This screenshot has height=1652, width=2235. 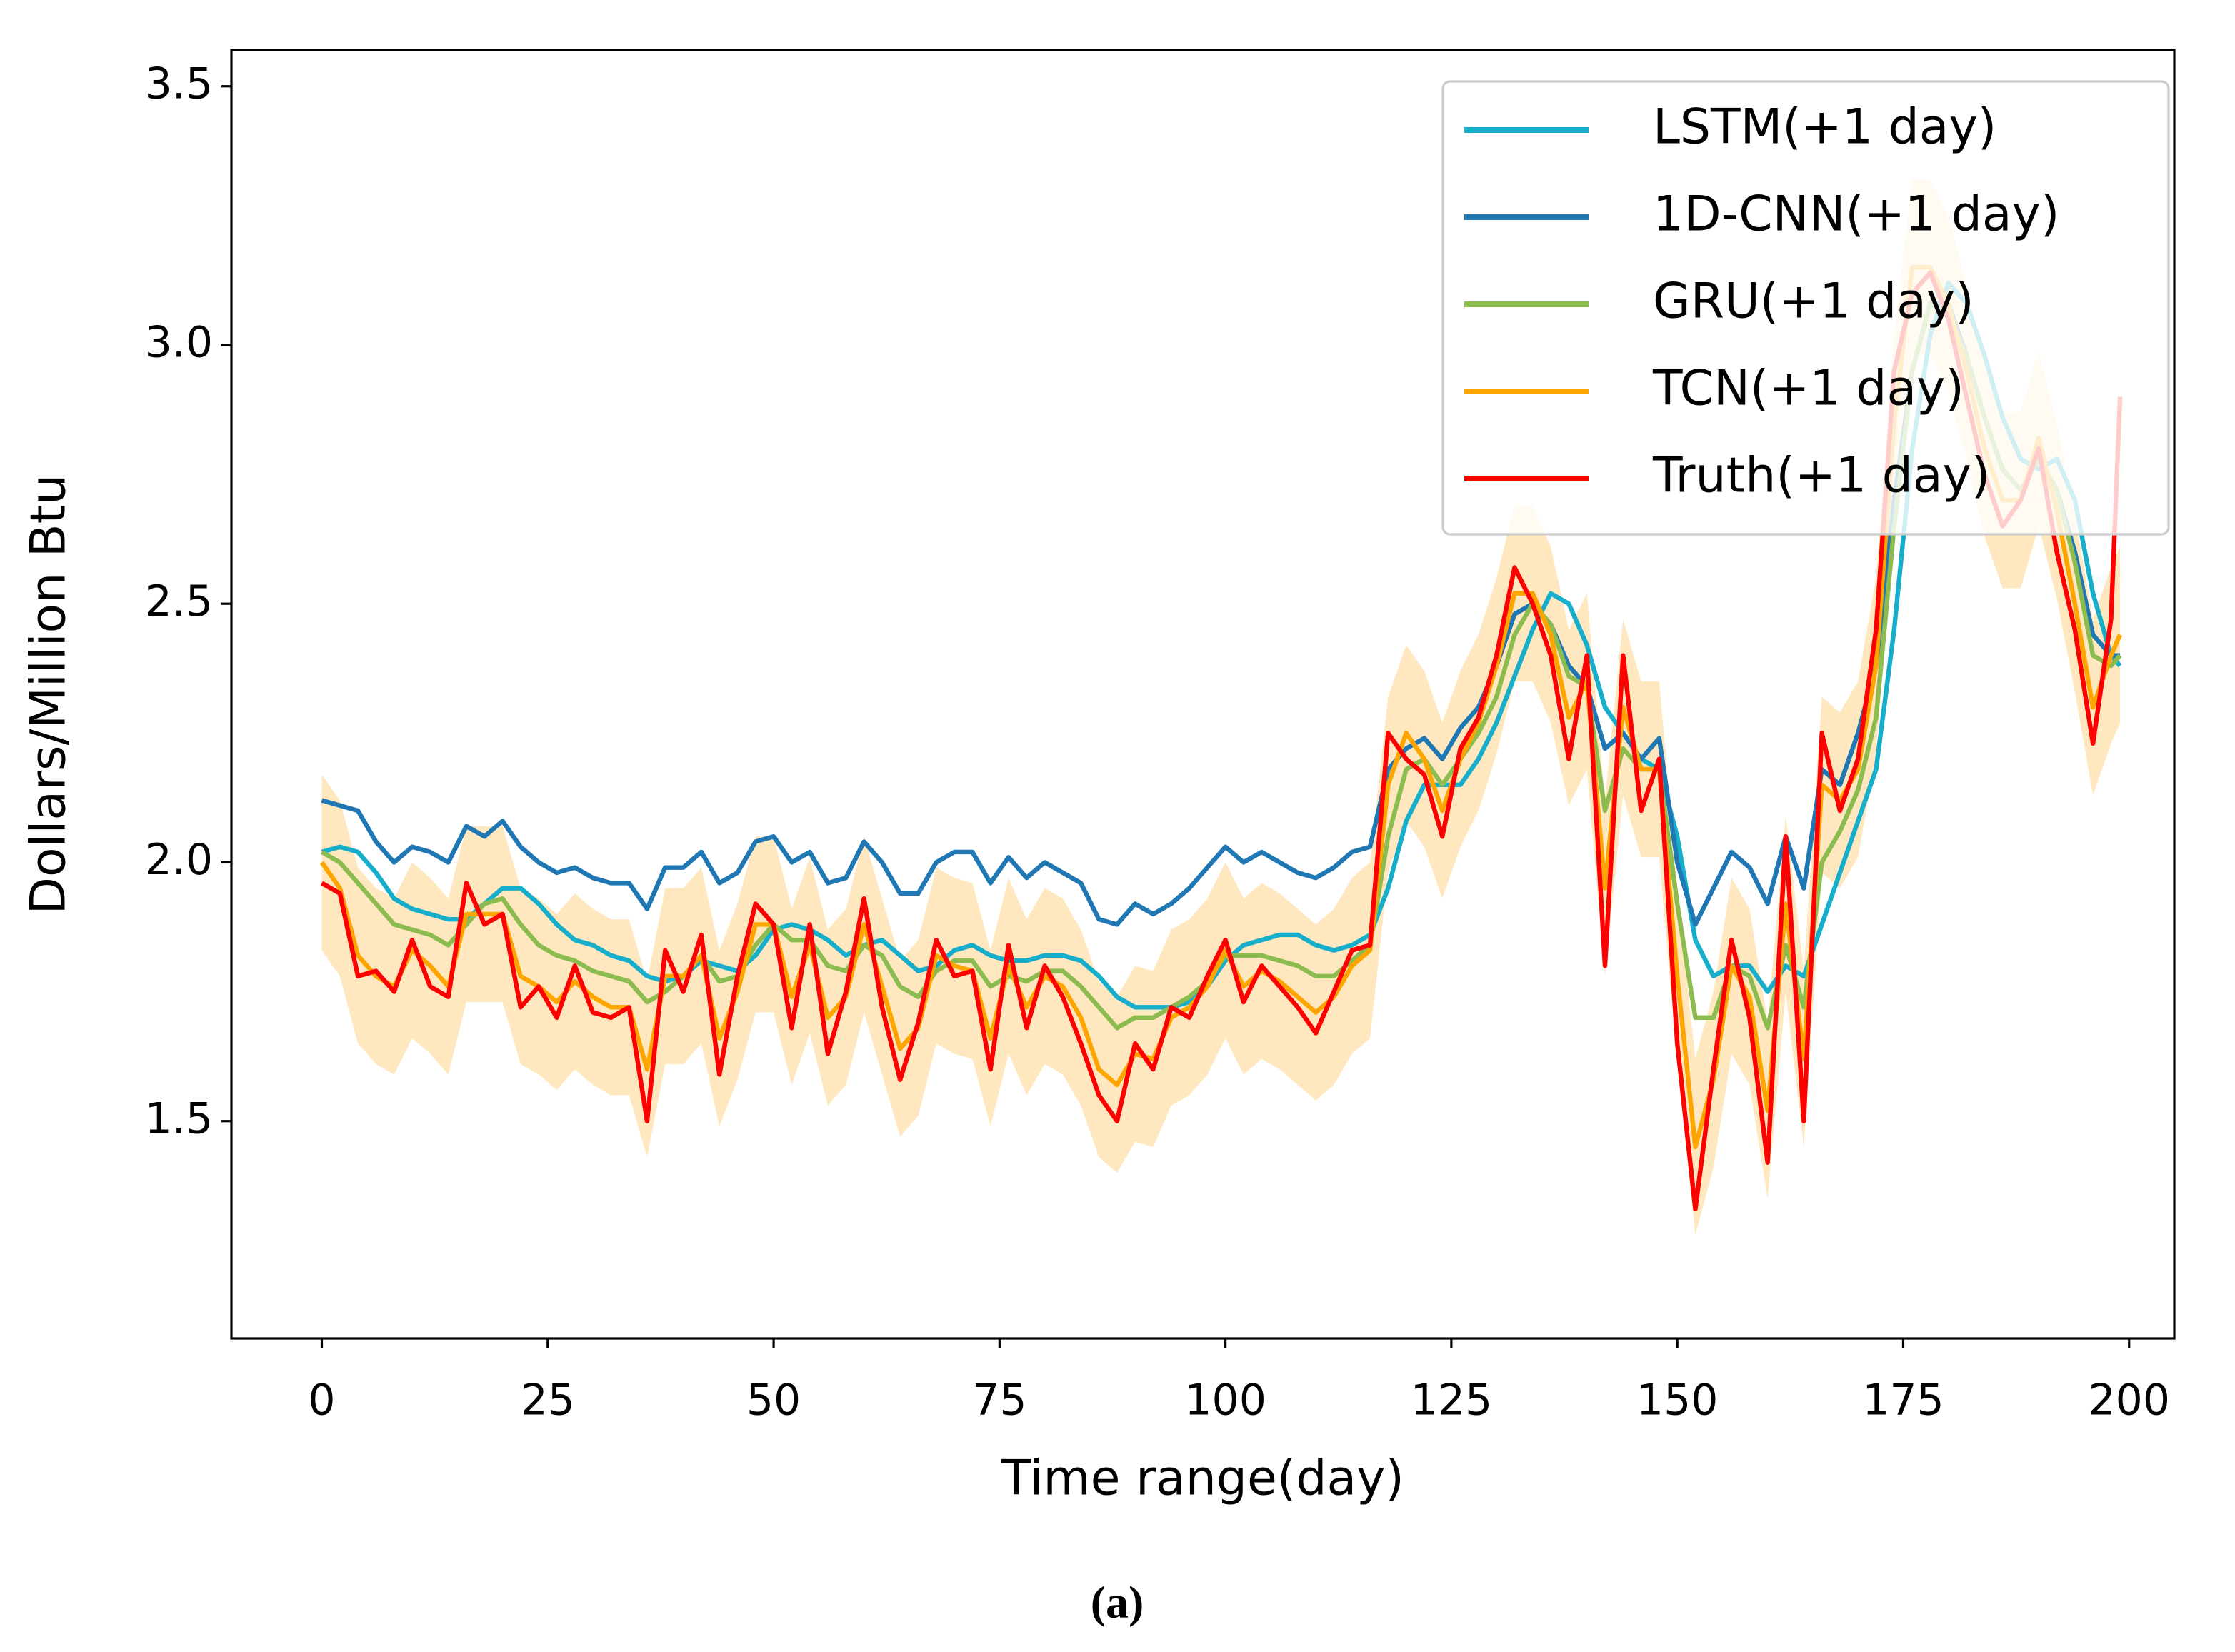 What do you see at coordinates (179, 1118) in the screenshot?
I see `y-tick-label: 1.5` at bounding box center [179, 1118].